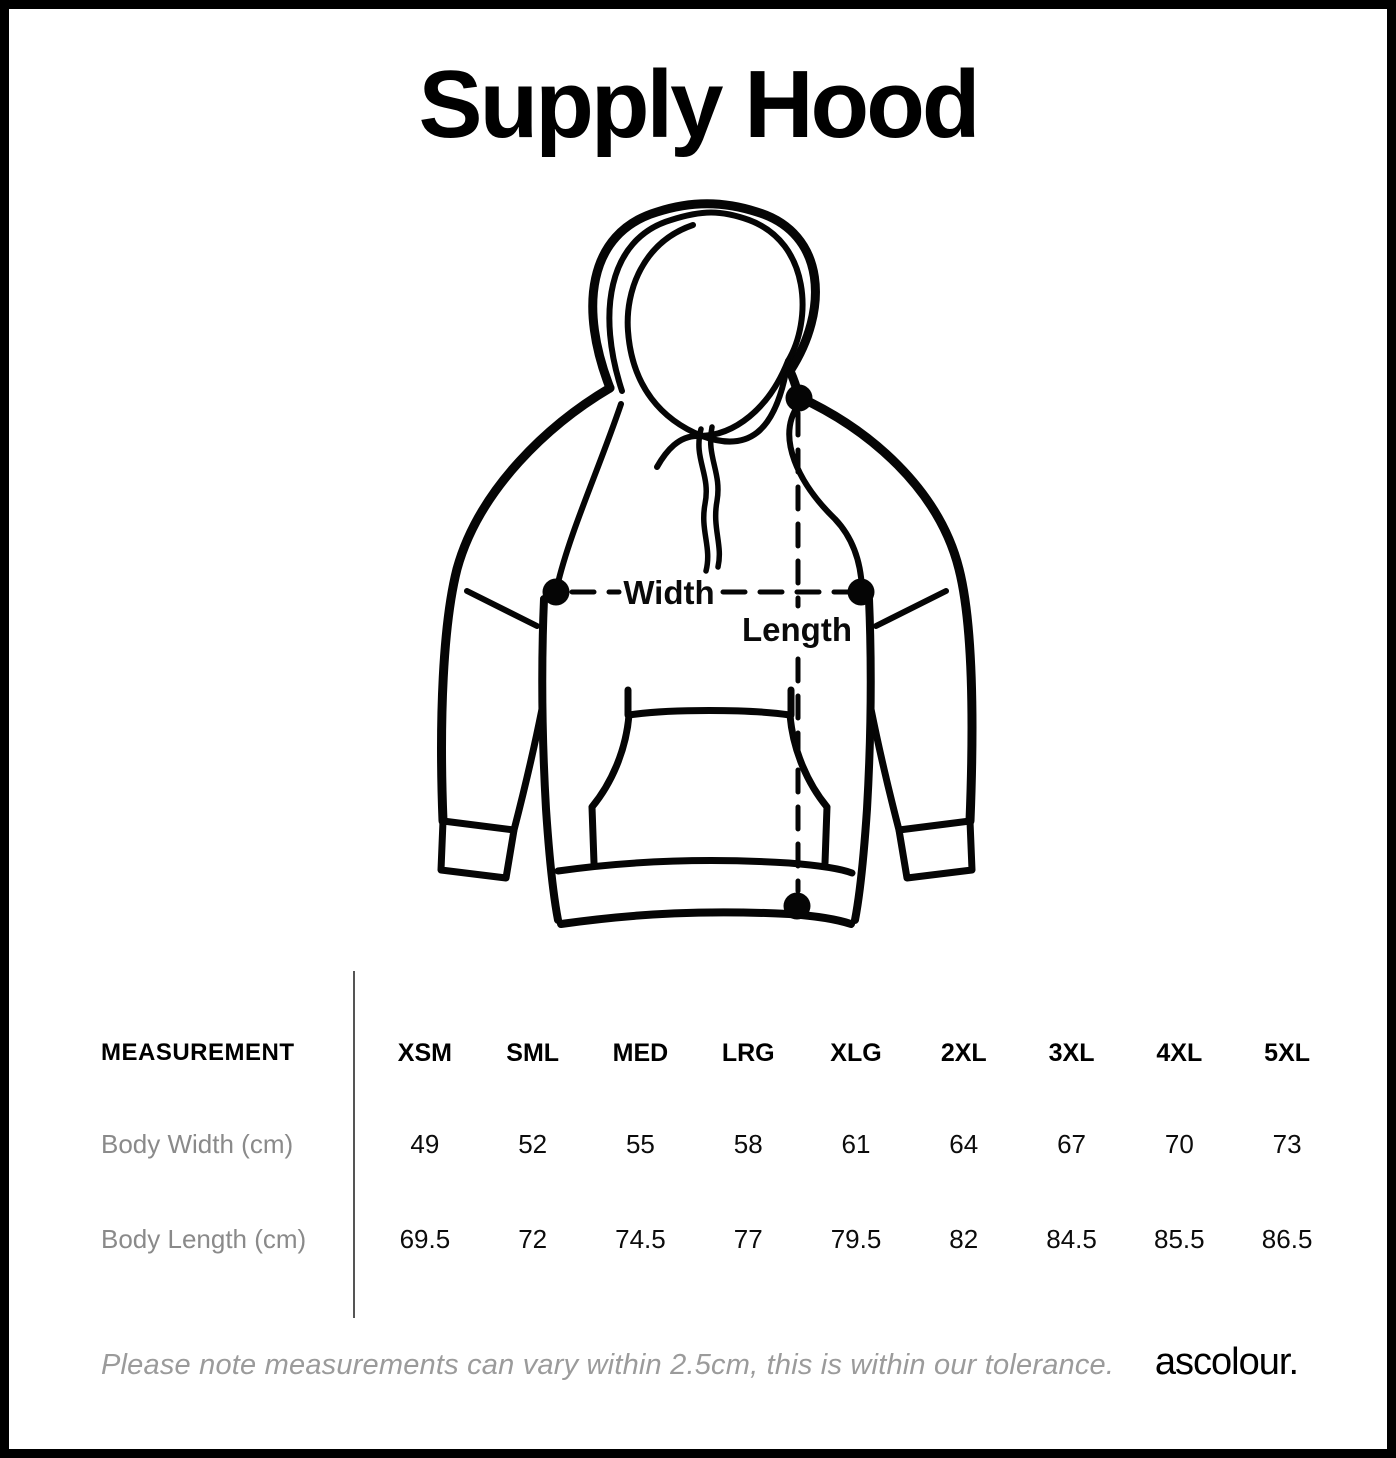 This screenshot has width=1396, height=1458. Describe the element at coordinates (1071, 1052) in the screenshot. I see `size-header-3xl: 3XL` at that location.